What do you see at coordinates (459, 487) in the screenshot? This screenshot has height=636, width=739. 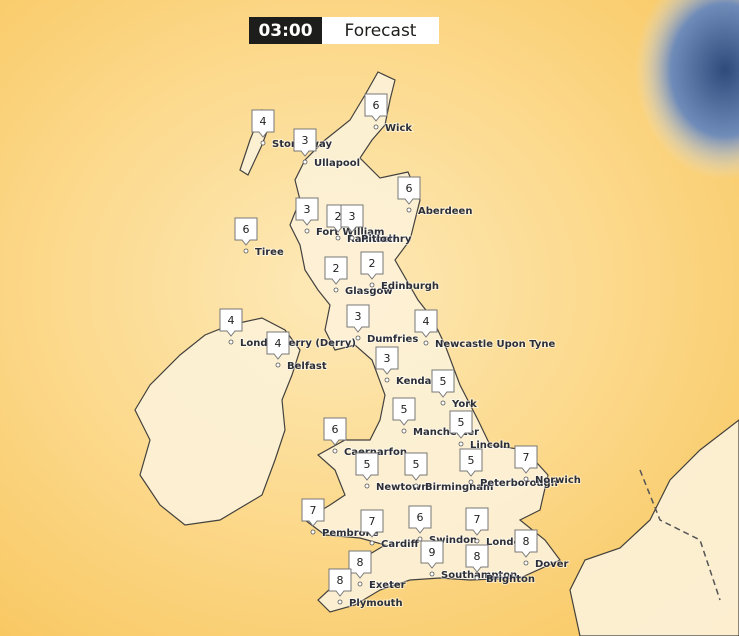 I see `city-name: Birmingham` at bounding box center [459, 487].